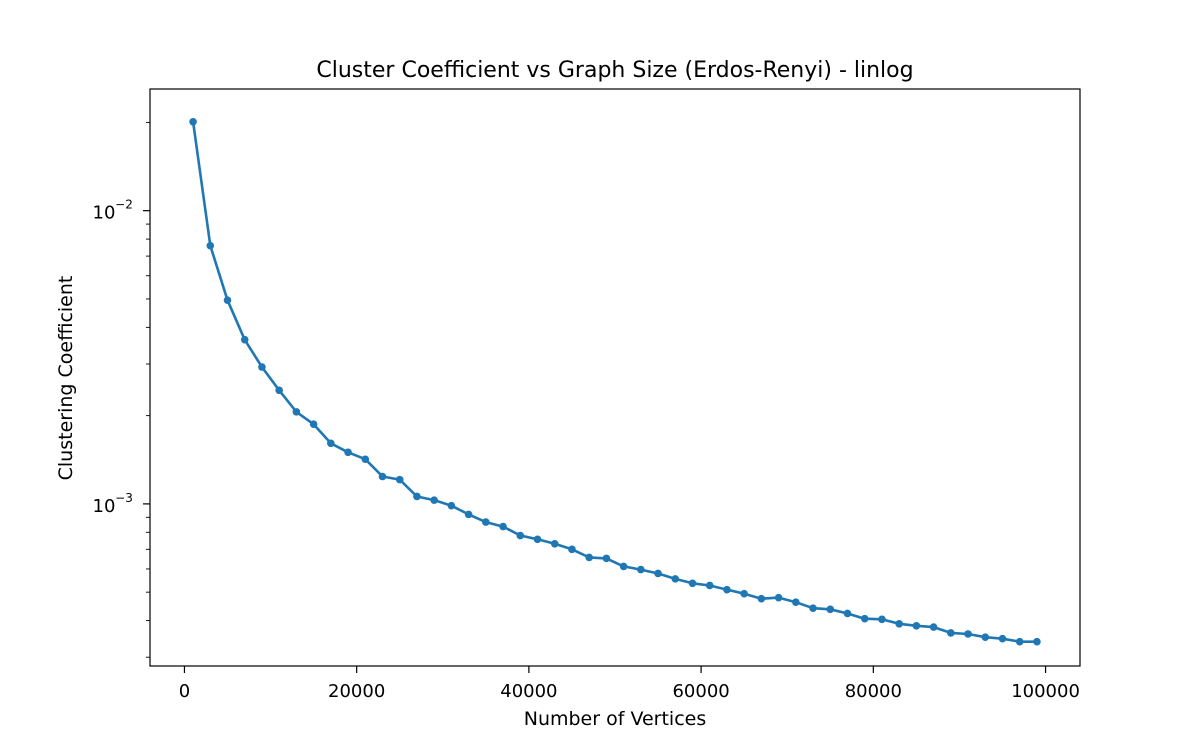 The image size is (1200, 749). I want to click on y-tick-label-0: 10, so click(104, 213).